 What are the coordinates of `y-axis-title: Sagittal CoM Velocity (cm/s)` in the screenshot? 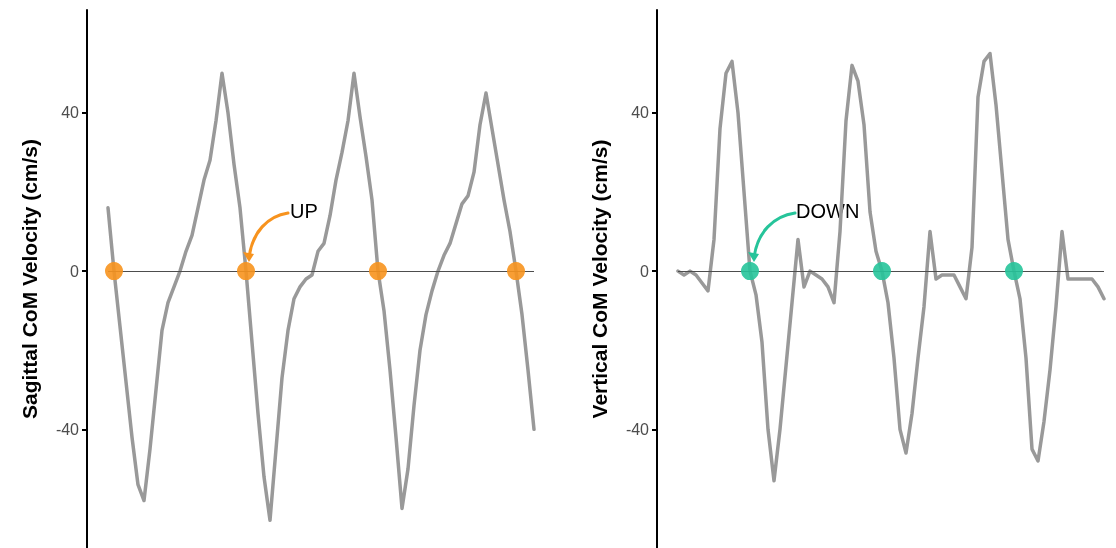 It's located at (29, 279).